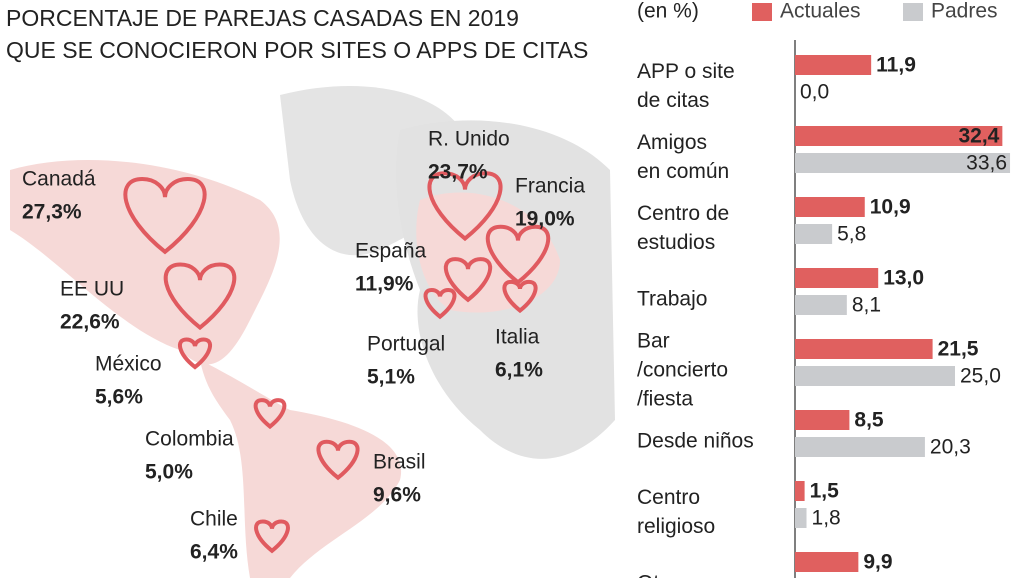  I want to click on region-name: Italia, so click(517, 337).